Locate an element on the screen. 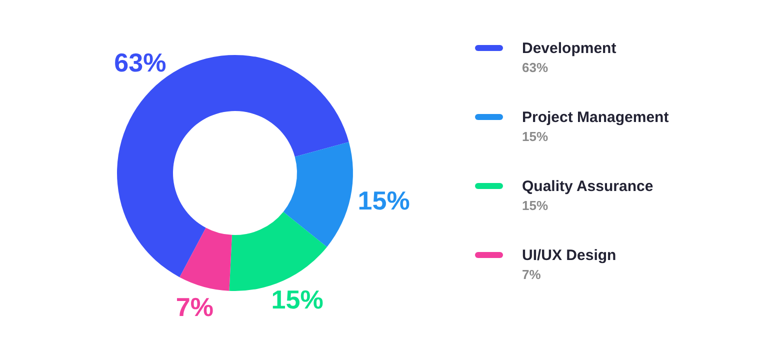 The height and width of the screenshot is (347, 768). text: 7% is located at coordinates (531, 274).